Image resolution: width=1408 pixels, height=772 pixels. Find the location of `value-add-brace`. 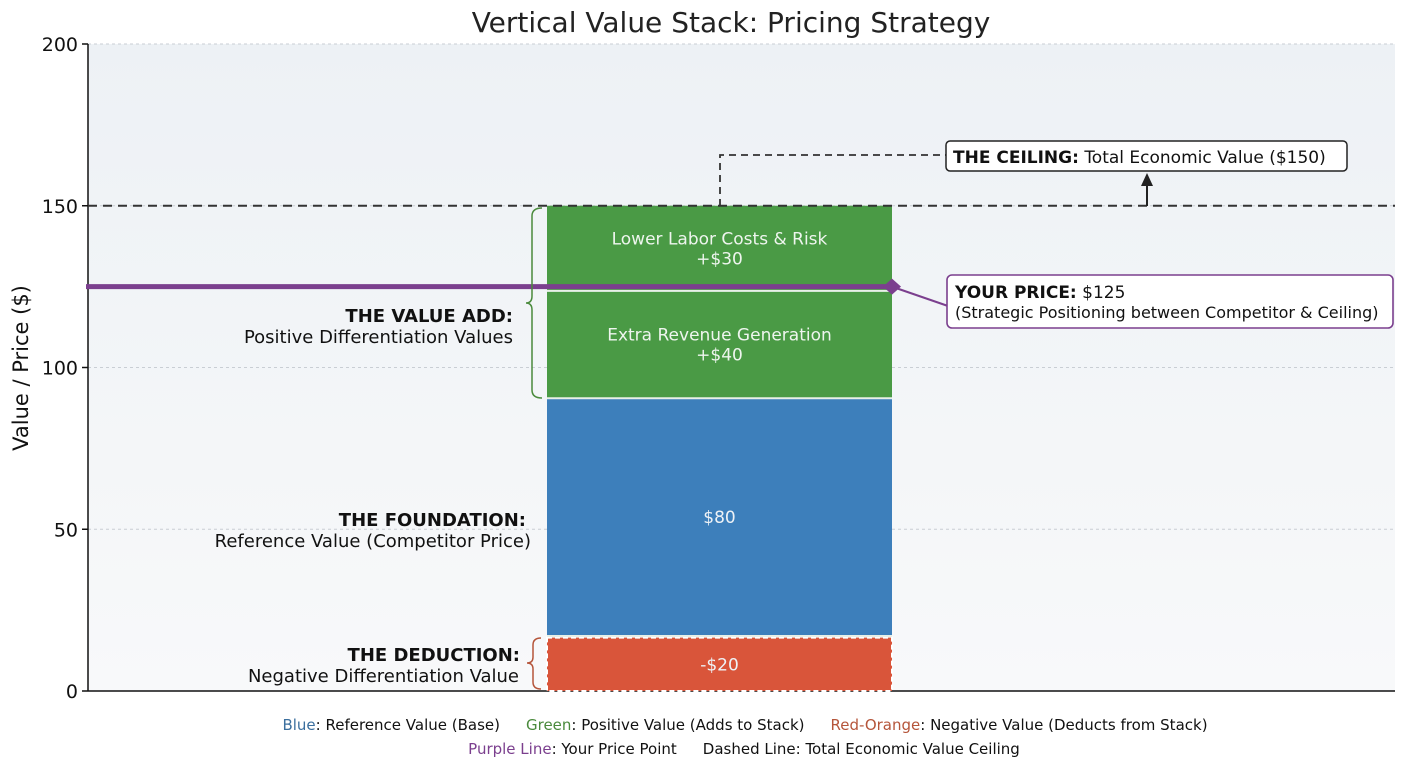

value-add-brace is located at coordinates (534, 303).